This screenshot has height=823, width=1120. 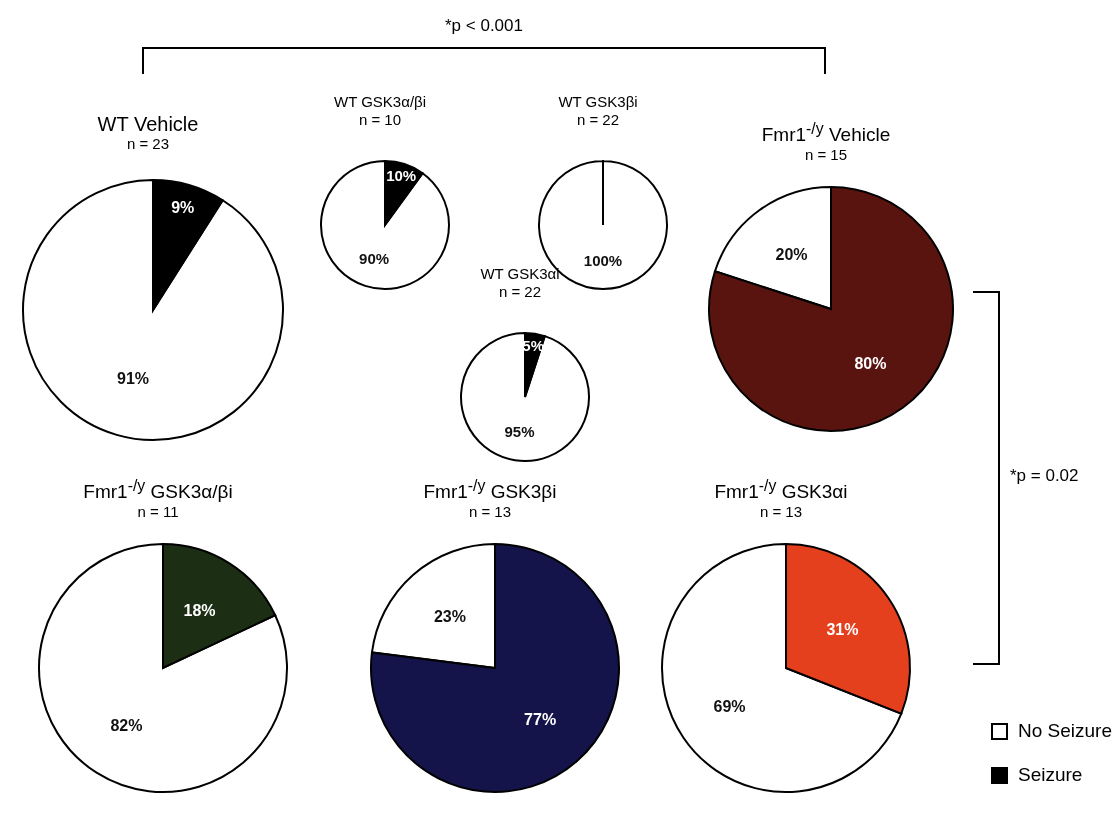 I want to click on chart-title: WT GSK3α/βi, so click(x=379, y=102).